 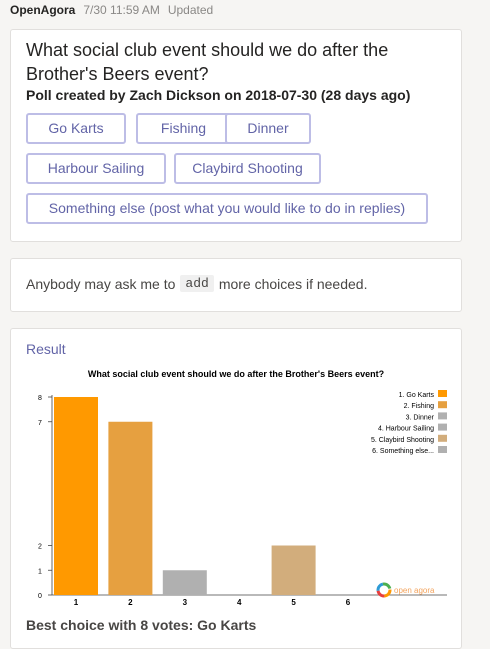 What do you see at coordinates (141, 625) in the screenshot?
I see `best-choice-text: Best choice with 8 votes: Go Karts` at bounding box center [141, 625].